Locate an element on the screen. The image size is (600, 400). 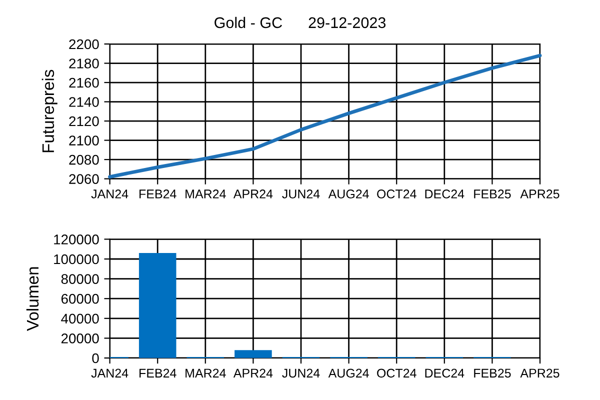
y-tick-label: 2120 is located at coordinates (84, 121).